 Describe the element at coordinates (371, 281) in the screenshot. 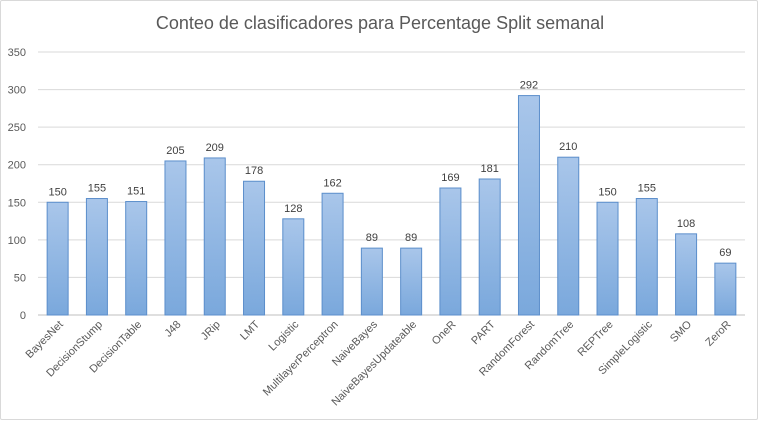

I see `bar-NaiveBayes` at that location.